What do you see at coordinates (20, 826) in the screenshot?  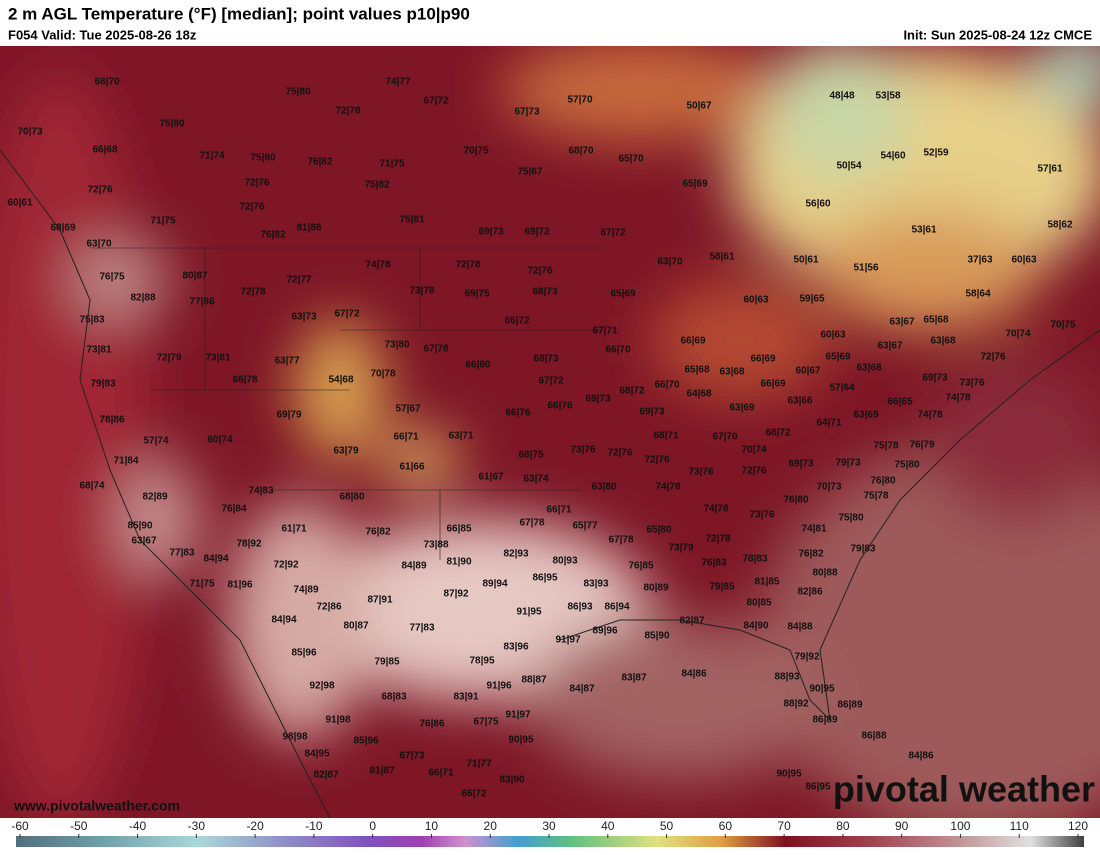 I see `colorbar-tick-label: -60` at bounding box center [20, 826].